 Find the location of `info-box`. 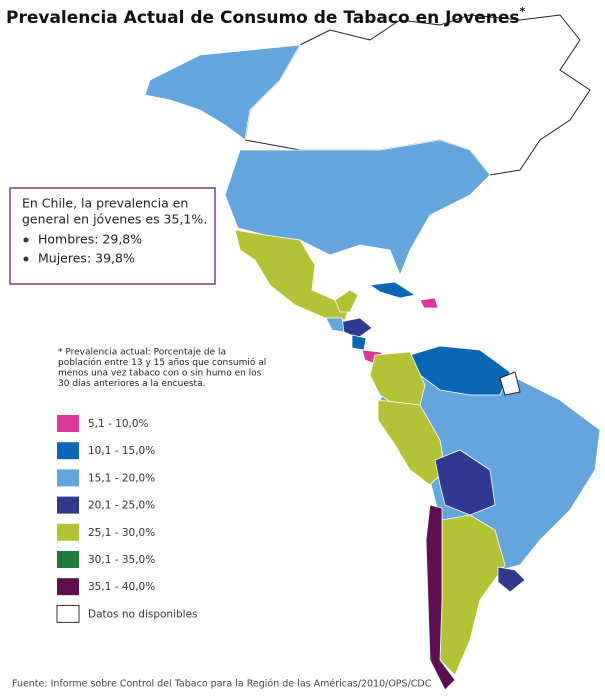

info-box is located at coordinates (112, 236).